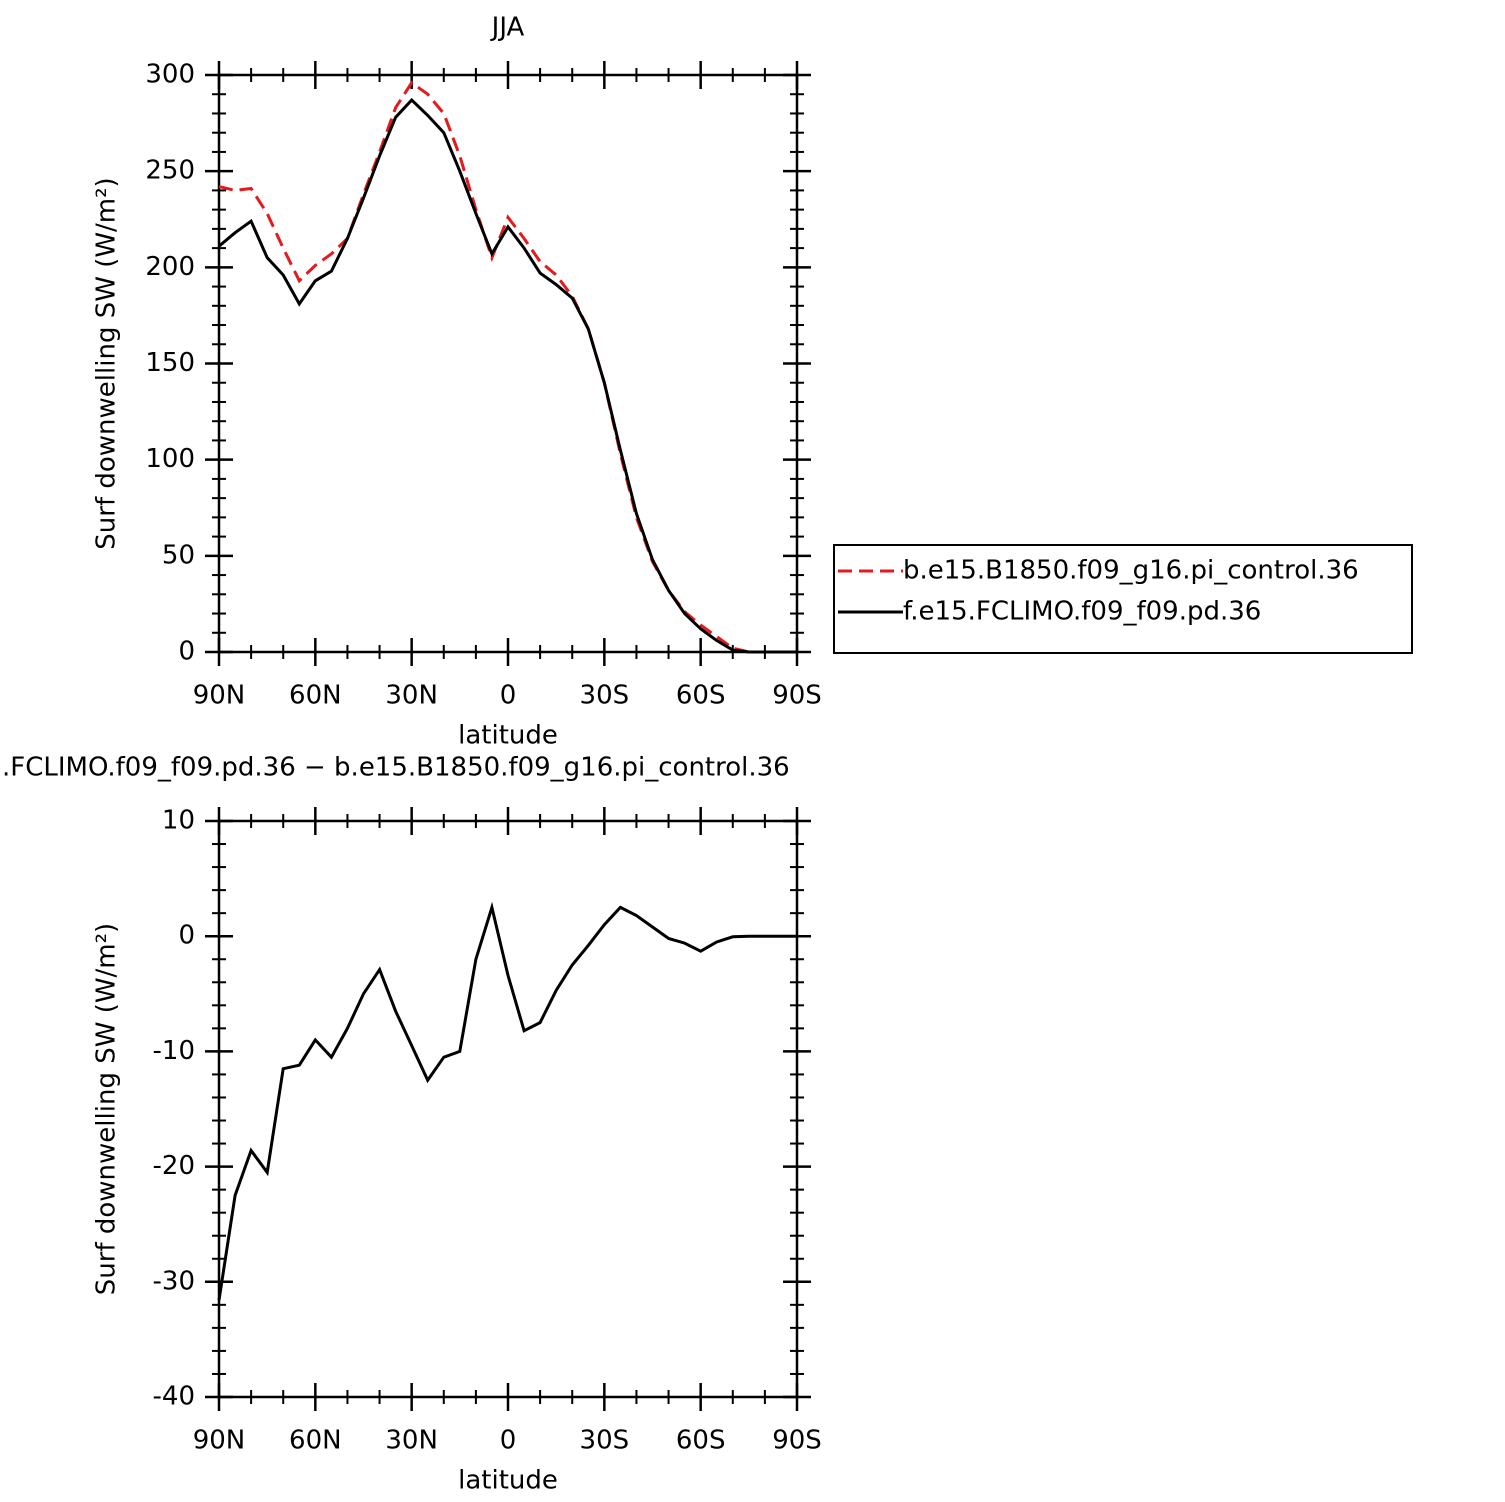  Describe the element at coordinates (1131, 571) in the screenshot. I see `legend-label: b.e15.B1850.f09_g16.pi_control.36` at that location.